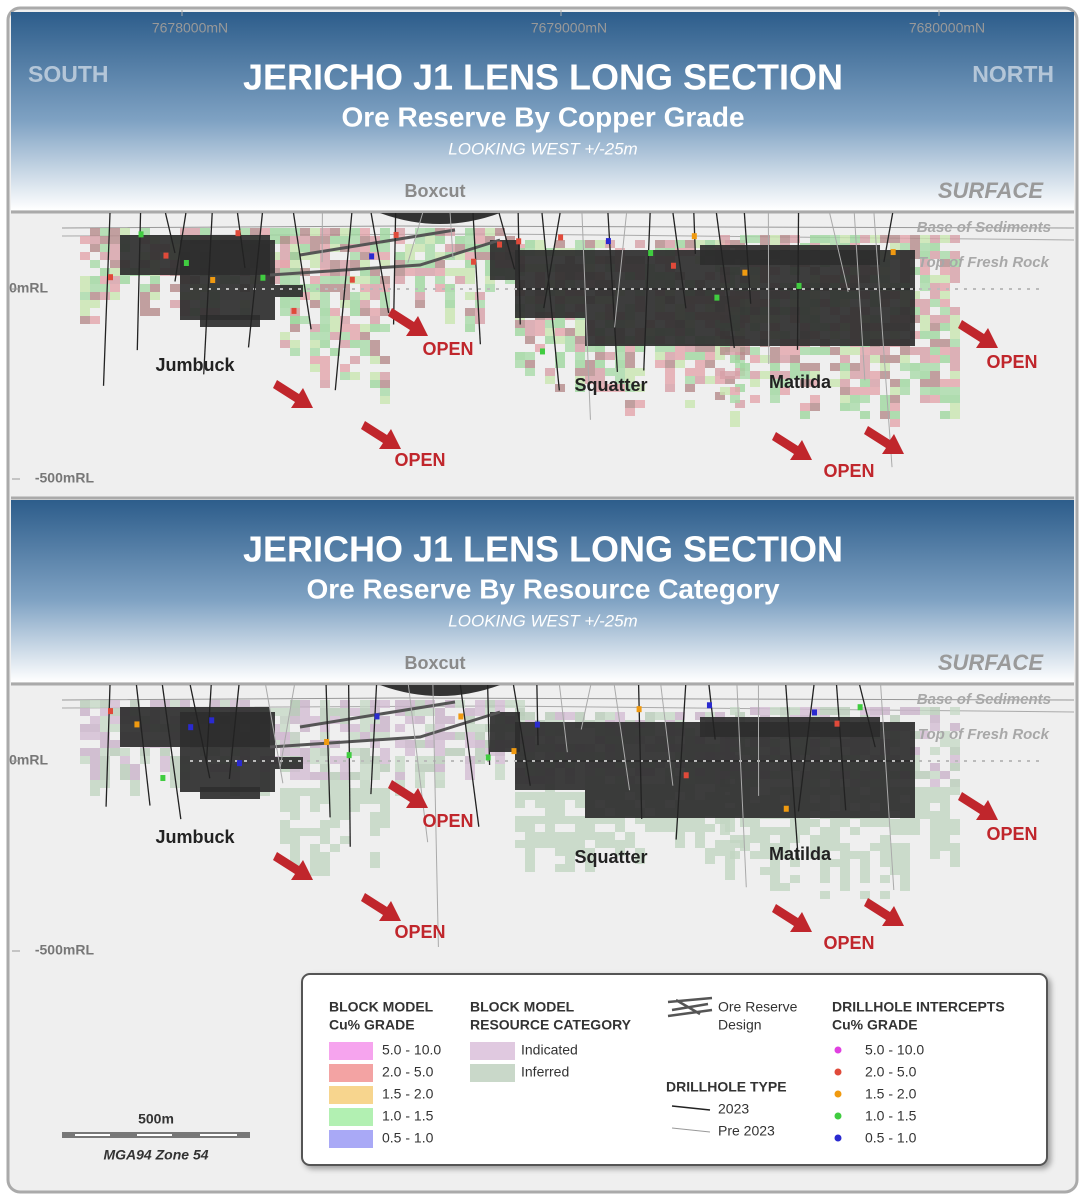 The height and width of the screenshot is (1200, 1085). What do you see at coordinates (351, 1095) in the screenshot?
I see `legend-swatch` at bounding box center [351, 1095].